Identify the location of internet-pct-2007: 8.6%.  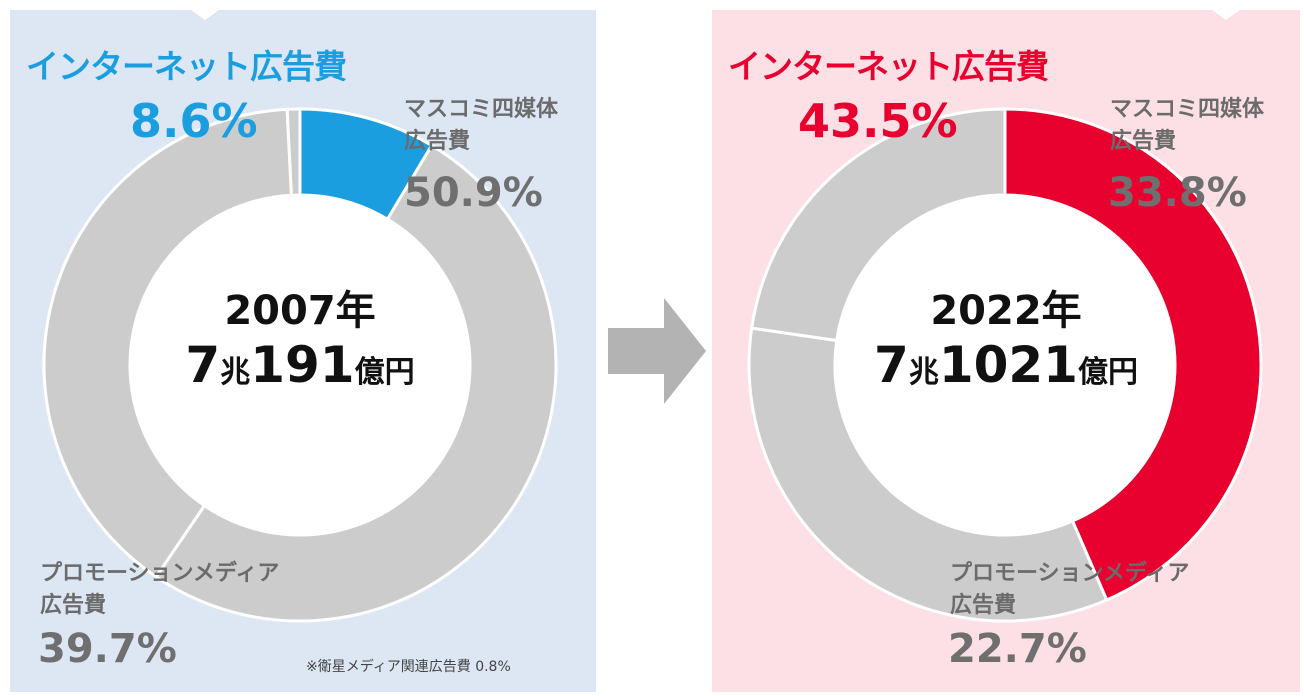
(194, 121).